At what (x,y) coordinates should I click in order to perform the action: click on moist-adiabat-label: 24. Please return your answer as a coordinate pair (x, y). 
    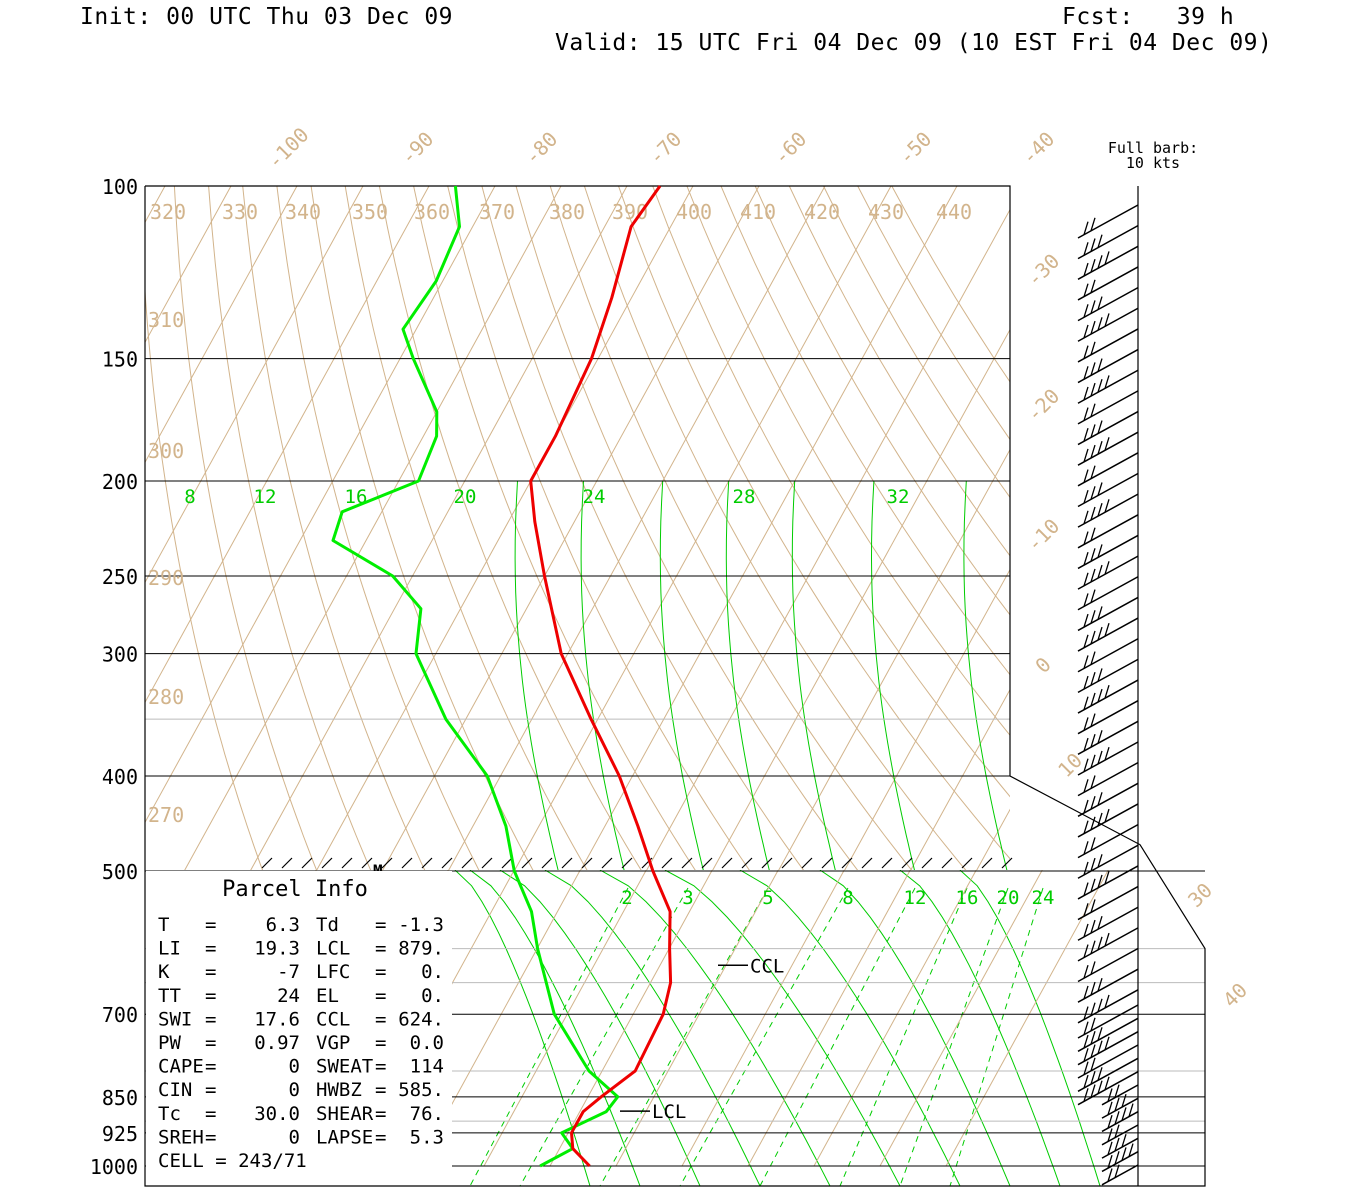
    Looking at the image, I should click on (594, 497).